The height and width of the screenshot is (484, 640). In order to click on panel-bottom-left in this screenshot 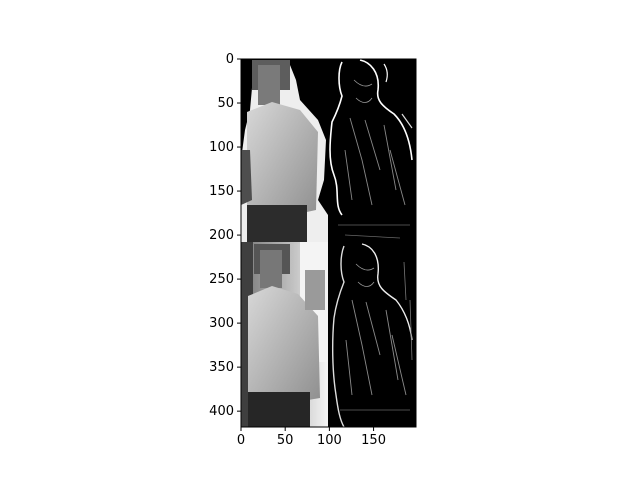, I will do `click(284, 334)`.